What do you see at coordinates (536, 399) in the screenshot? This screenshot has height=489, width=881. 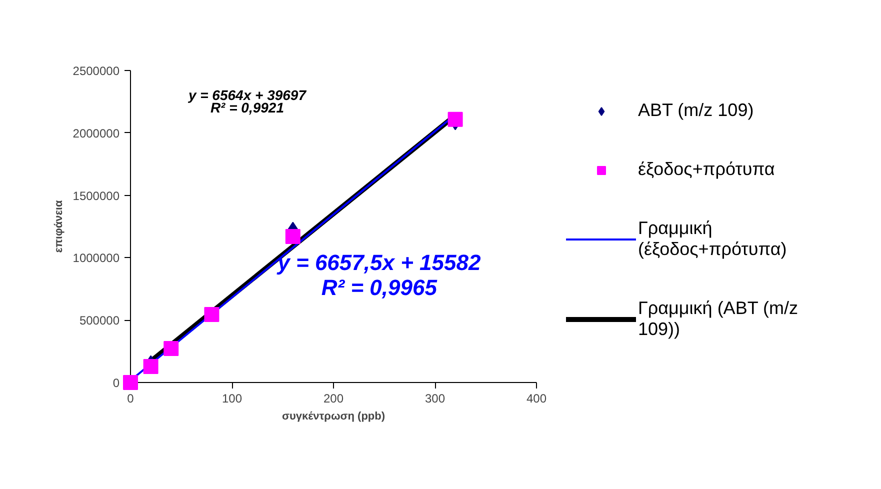 I see `x-tick-label: 400` at bounding box center [536, 399].